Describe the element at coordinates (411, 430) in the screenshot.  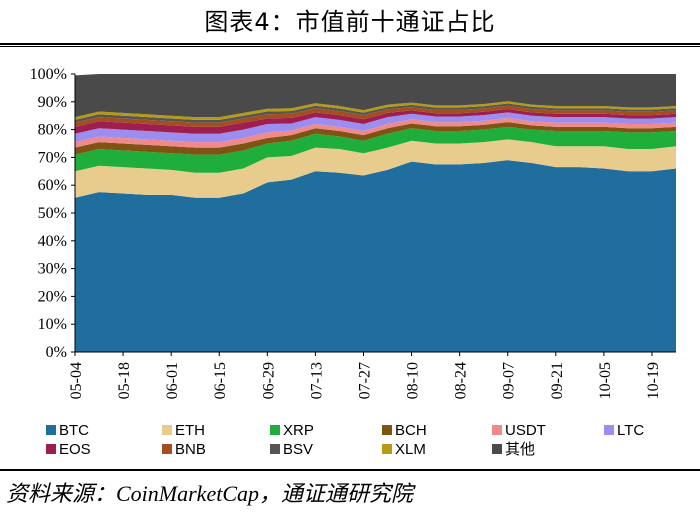
I see `legend-label-BCH: BCH` at that location.